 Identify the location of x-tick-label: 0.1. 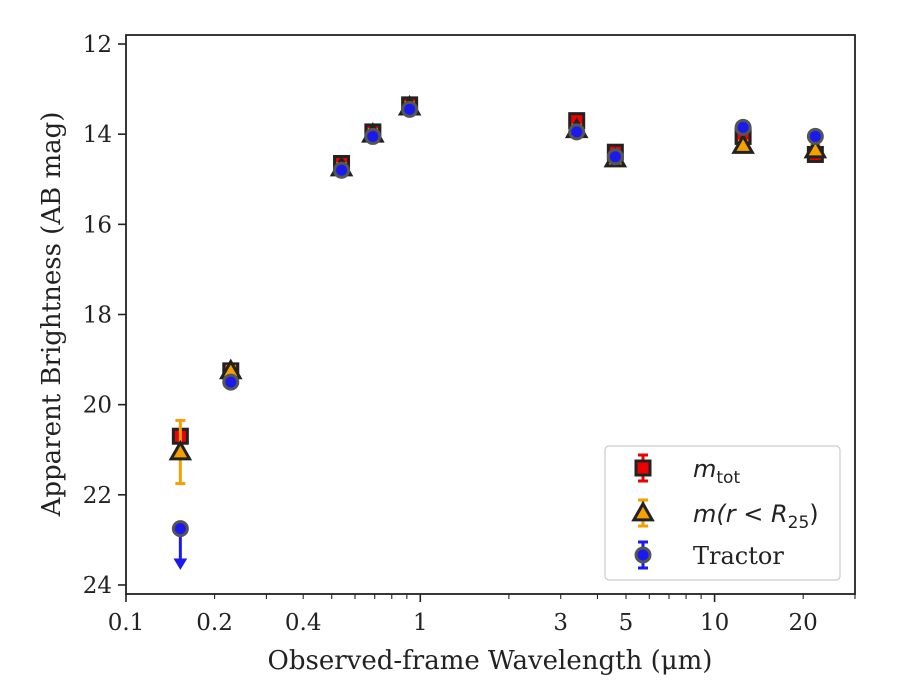
(126, 623).